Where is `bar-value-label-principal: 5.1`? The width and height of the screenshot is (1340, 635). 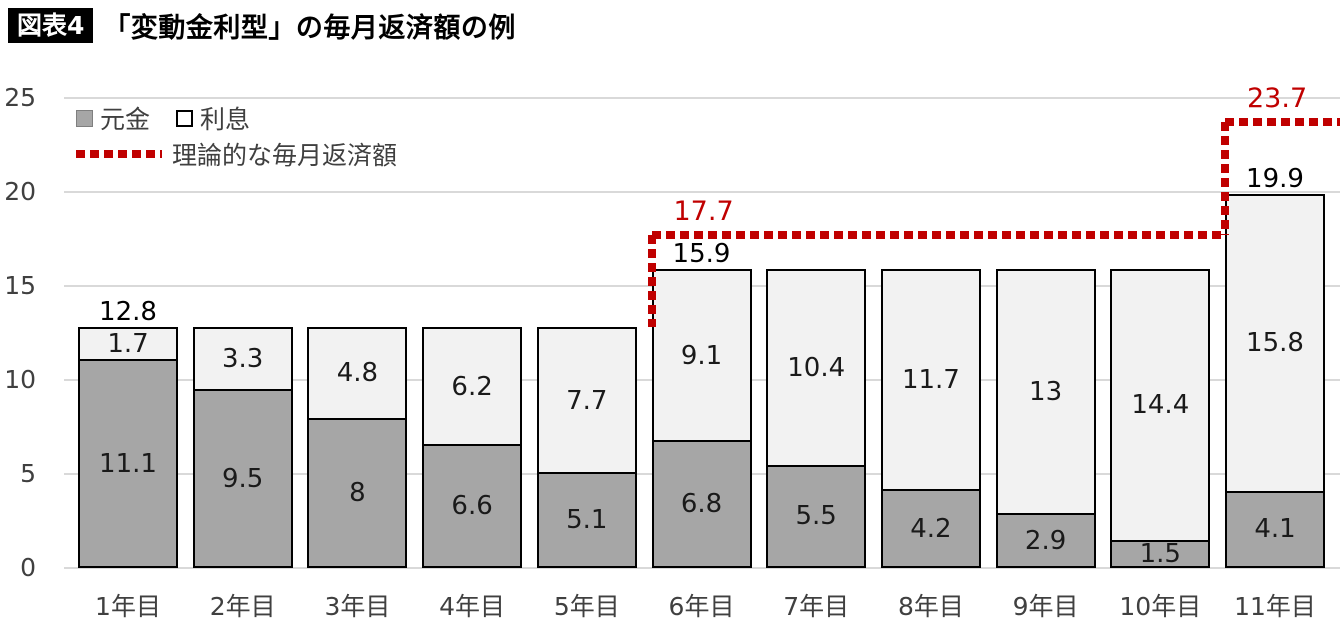 bar-value-label-principal: 5.1 is located at coordinates (587, 520).